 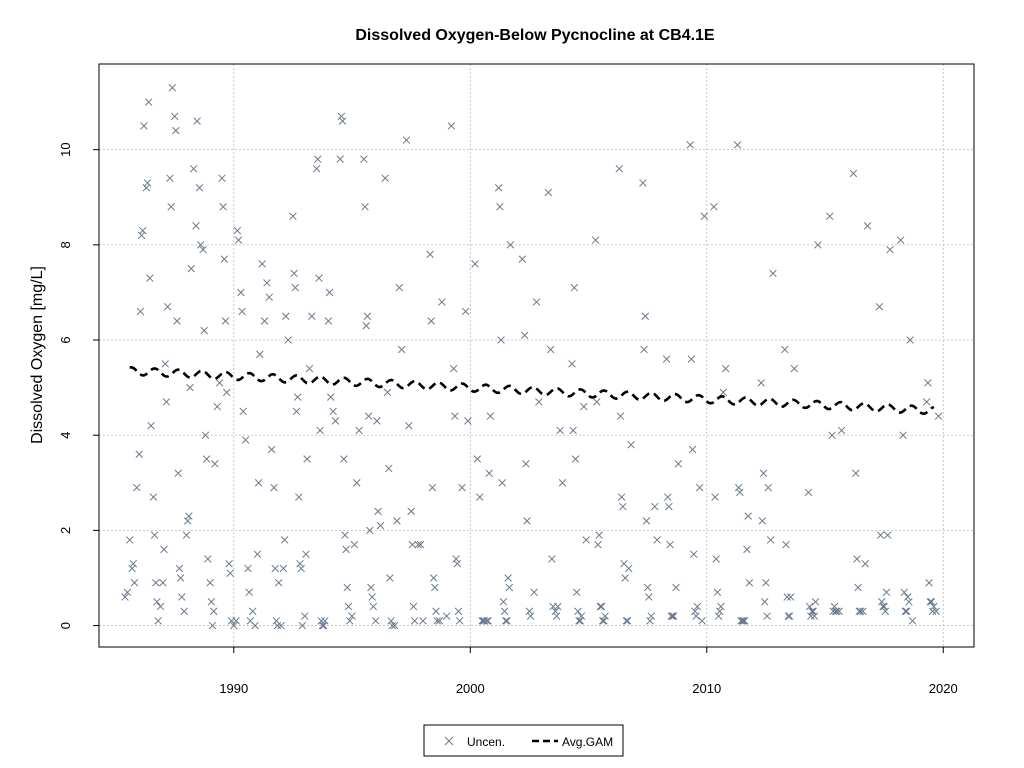 I want to click on y-axis-label: Dissolved Oxygen [mg/L], so click(x=37, y=355).